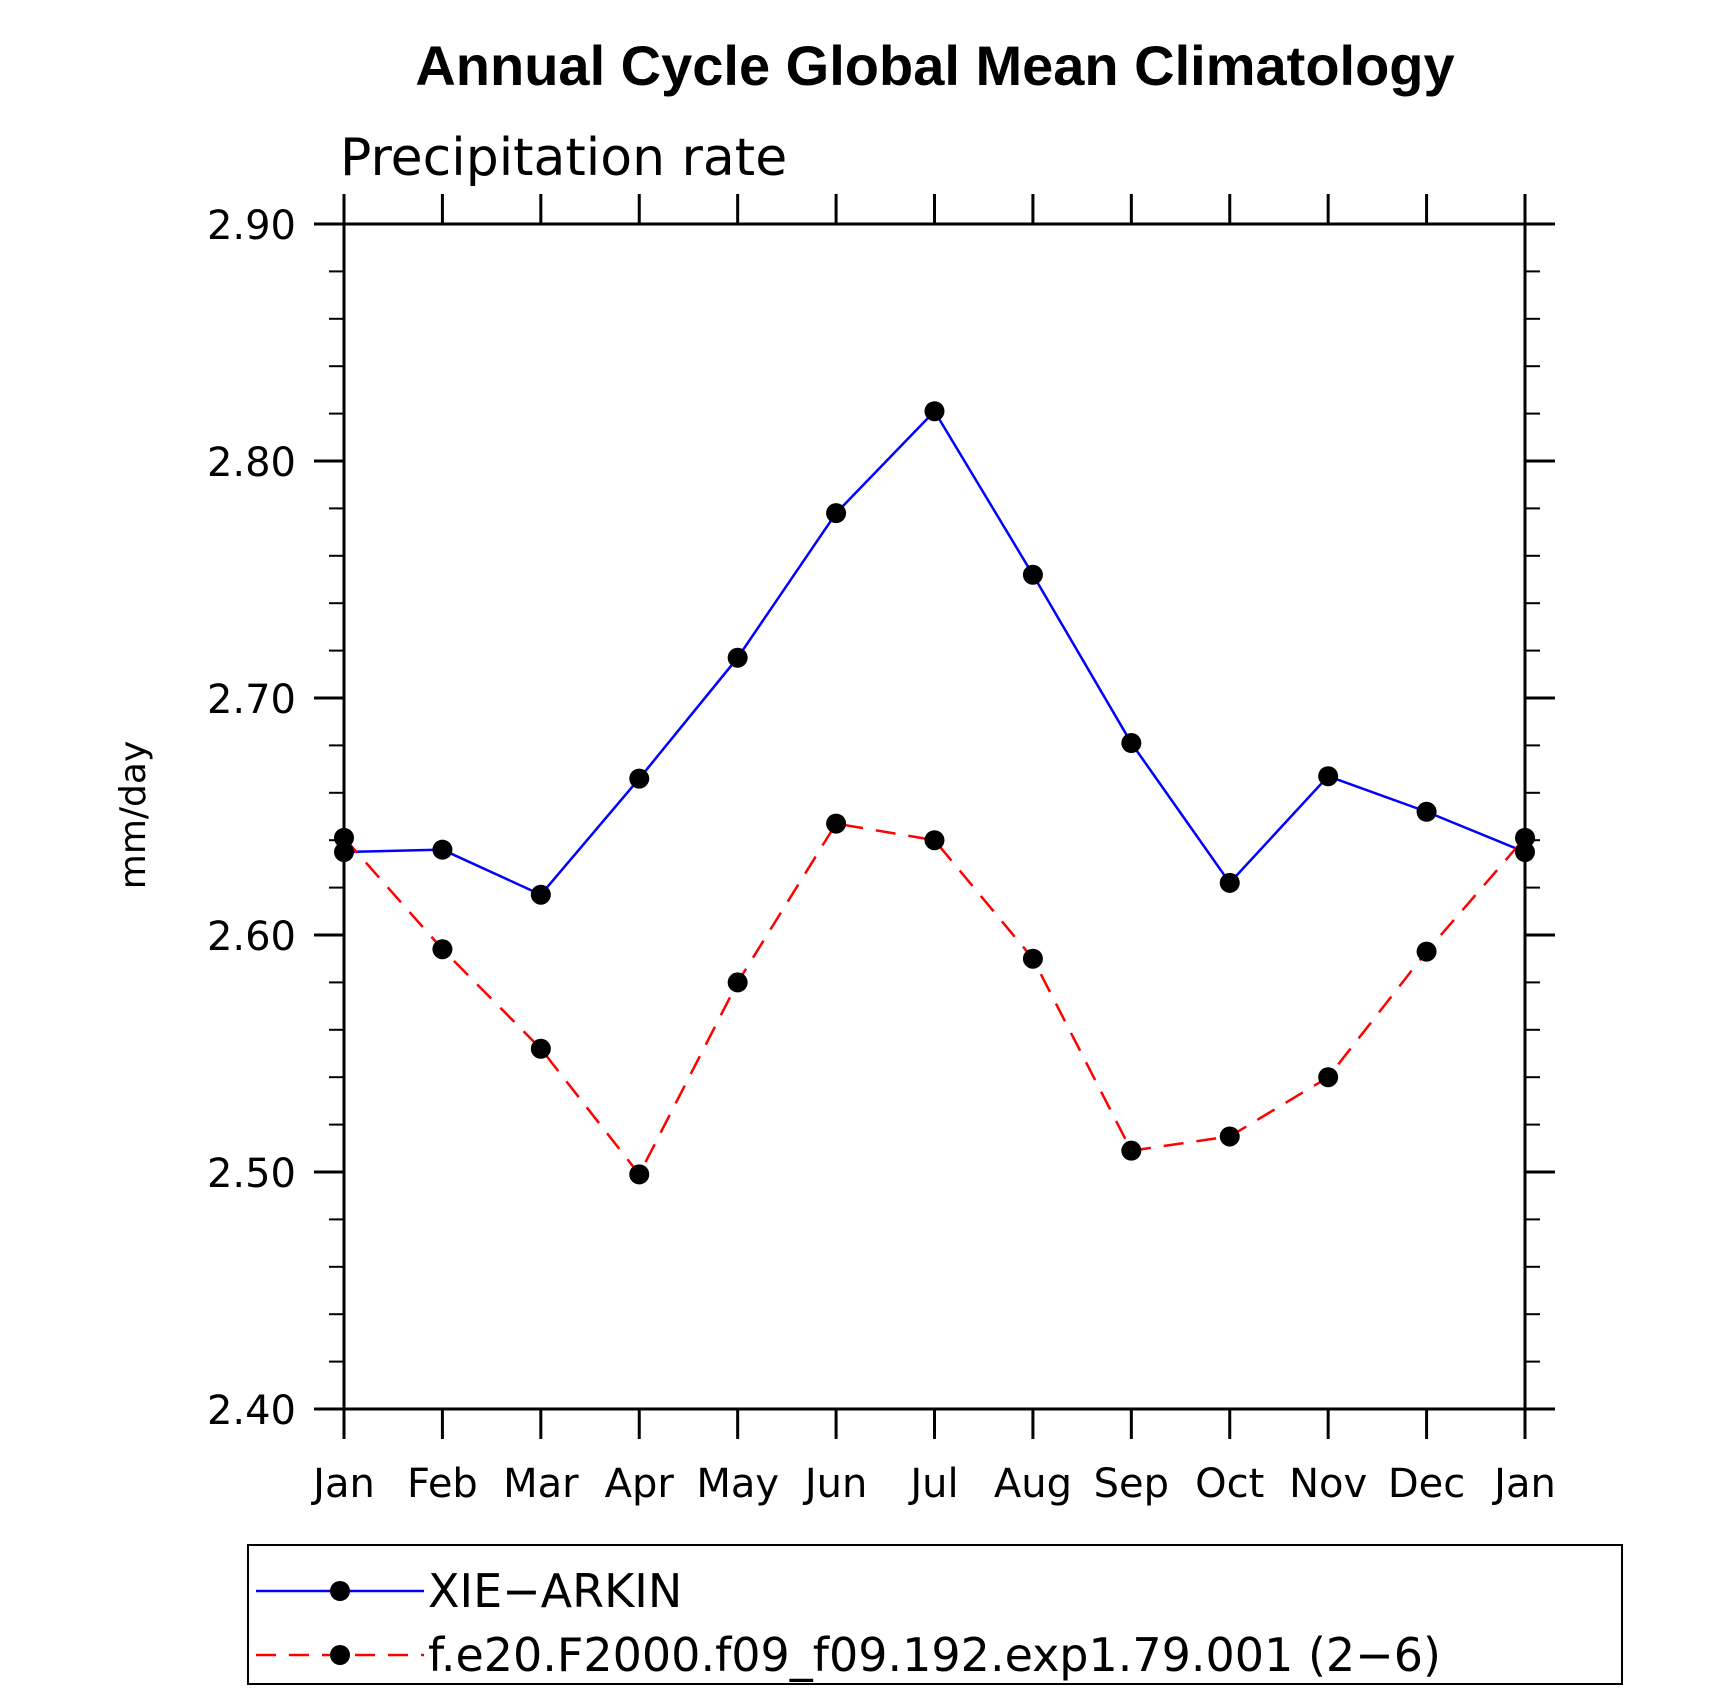 The height and width of the screenshot is (1691, 1710). What do you see at coordinates (133, 815) in the screenshot?
I see `y-axis-label: mm/day` at bounding box center [133, 815].